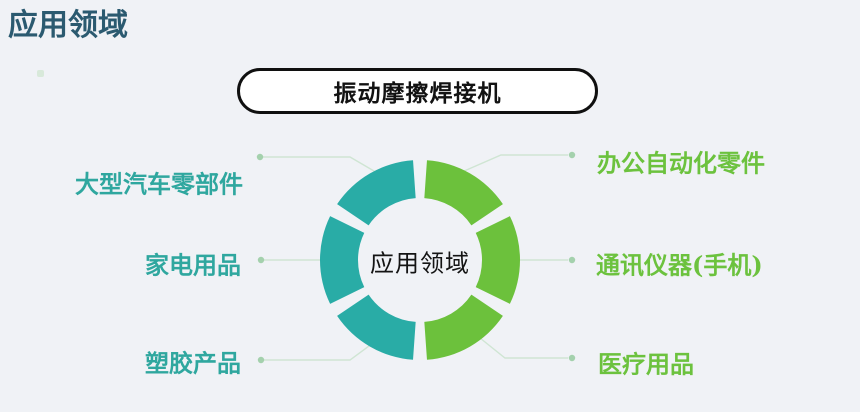  What do you see at coordinates (463, 327) in the screenshot?
I see `wheel-segment-bottom-right` at bounding box center [463, 327].